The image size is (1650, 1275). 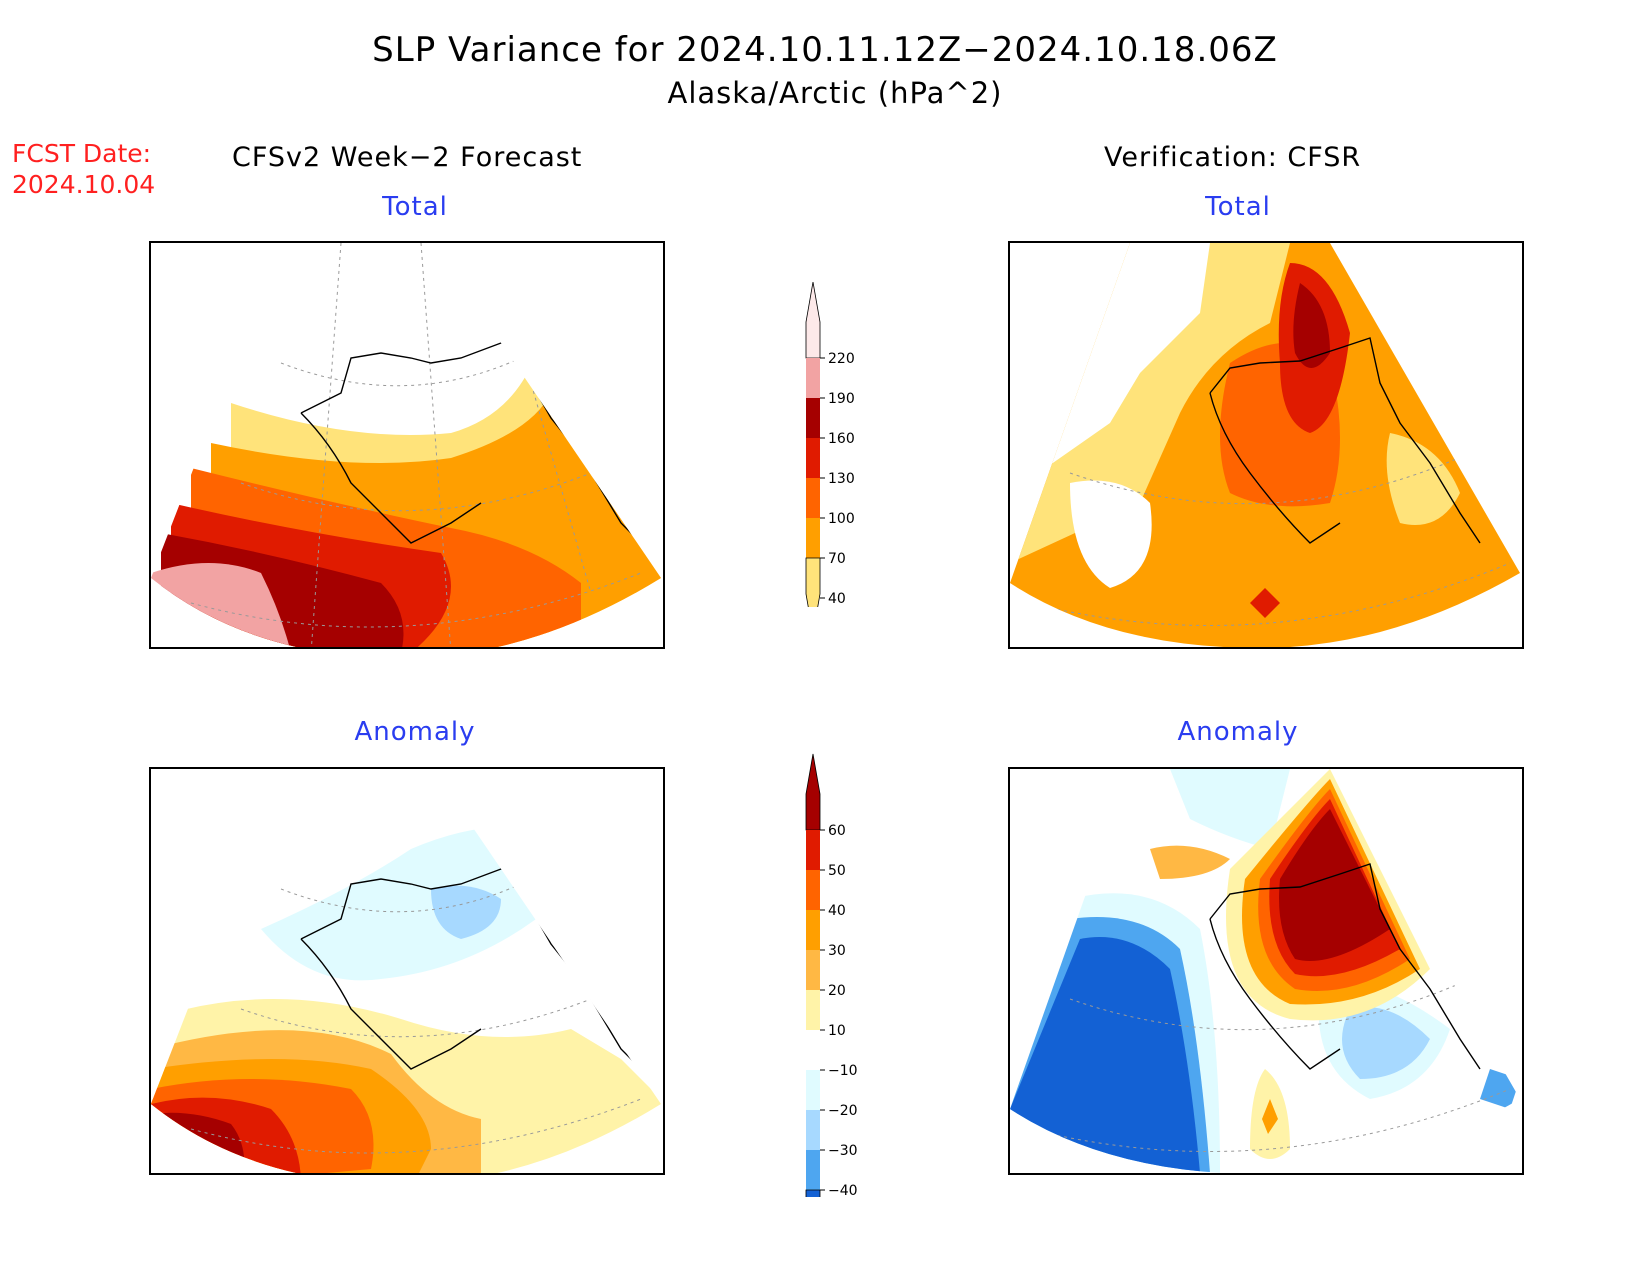 I want to click on anomaly-colorbar-label: 40, so click(x=837, y=911).